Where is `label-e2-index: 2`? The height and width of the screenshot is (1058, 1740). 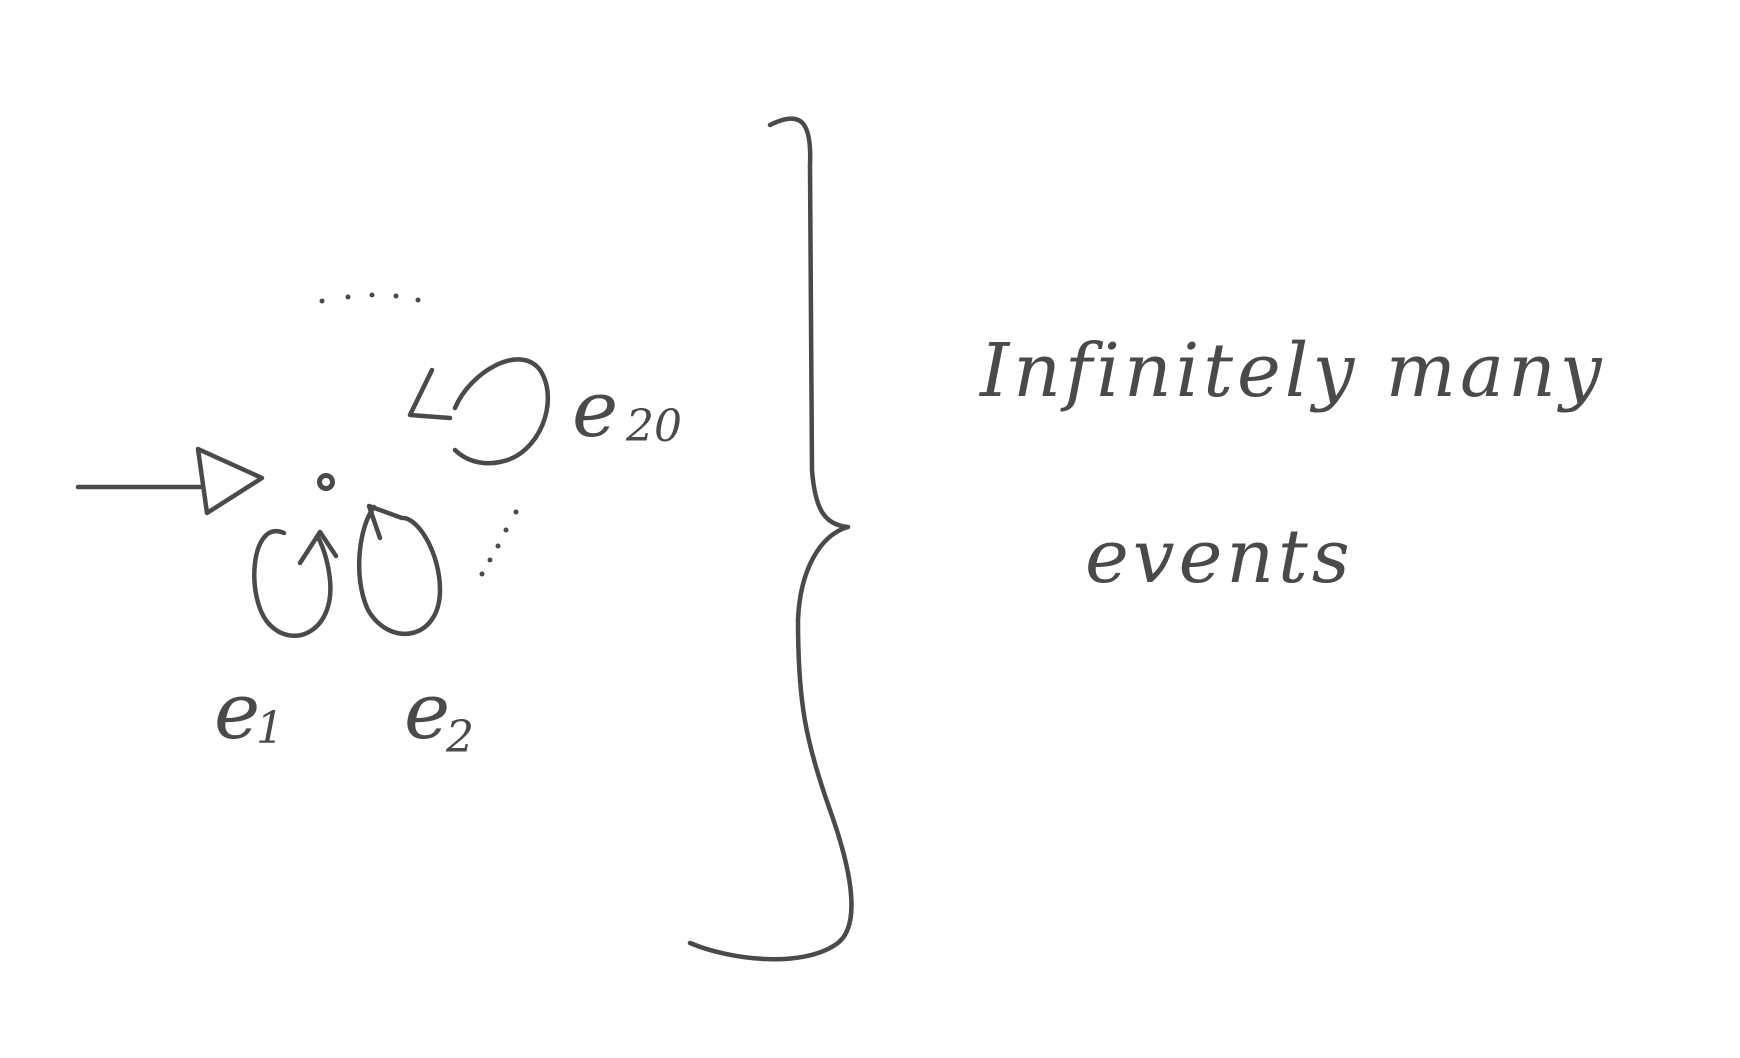 label-e2-index: 2 is located at coordinates (459, 737).